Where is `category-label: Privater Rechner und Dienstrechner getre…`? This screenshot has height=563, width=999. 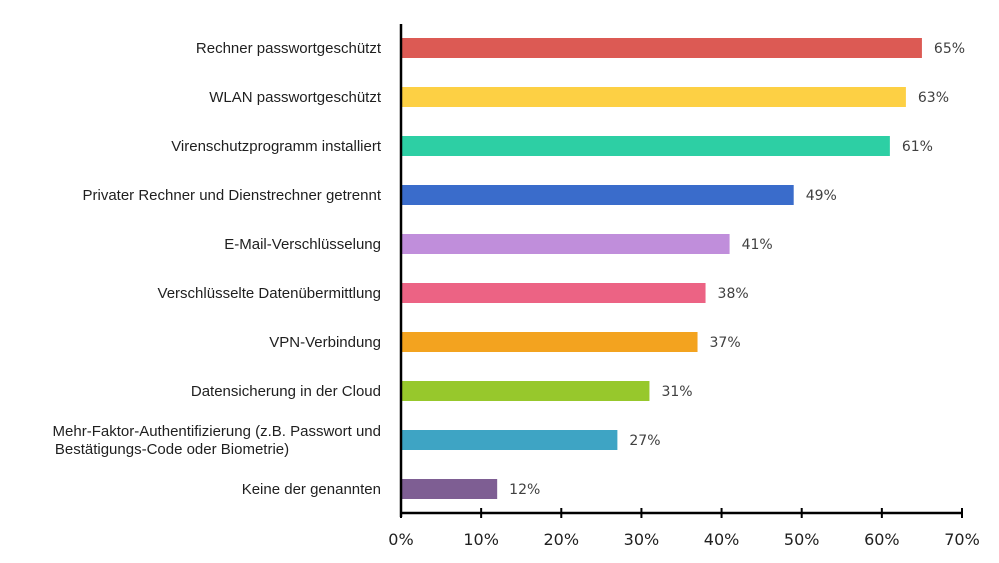 category-label: Privater Rechner und Dienstrechner getre… is located at coordinates (232, 195).